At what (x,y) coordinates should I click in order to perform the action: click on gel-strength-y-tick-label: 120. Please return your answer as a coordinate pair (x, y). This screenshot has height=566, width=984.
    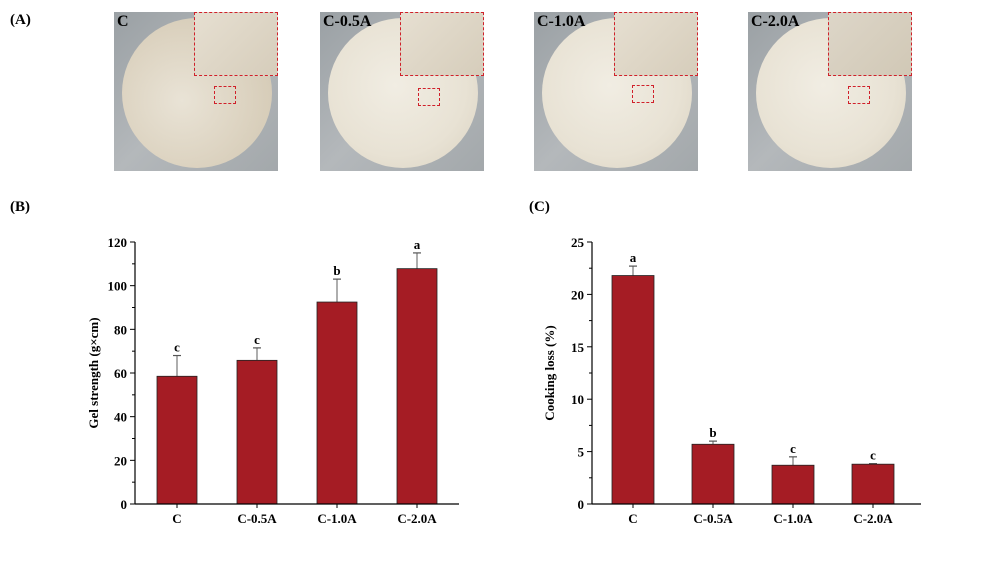
    Looking at the image, I should click on (118, 242).